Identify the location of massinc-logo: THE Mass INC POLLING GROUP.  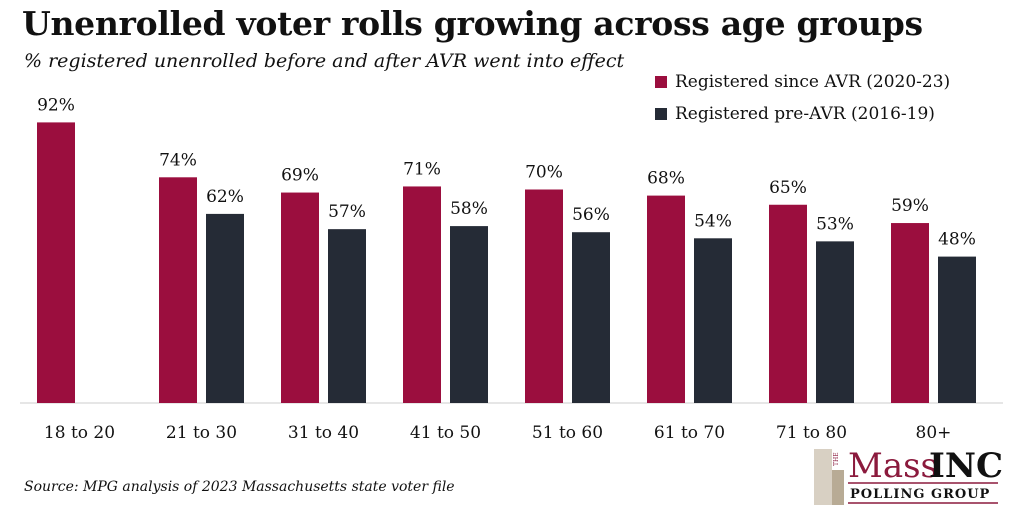
(908, 475).